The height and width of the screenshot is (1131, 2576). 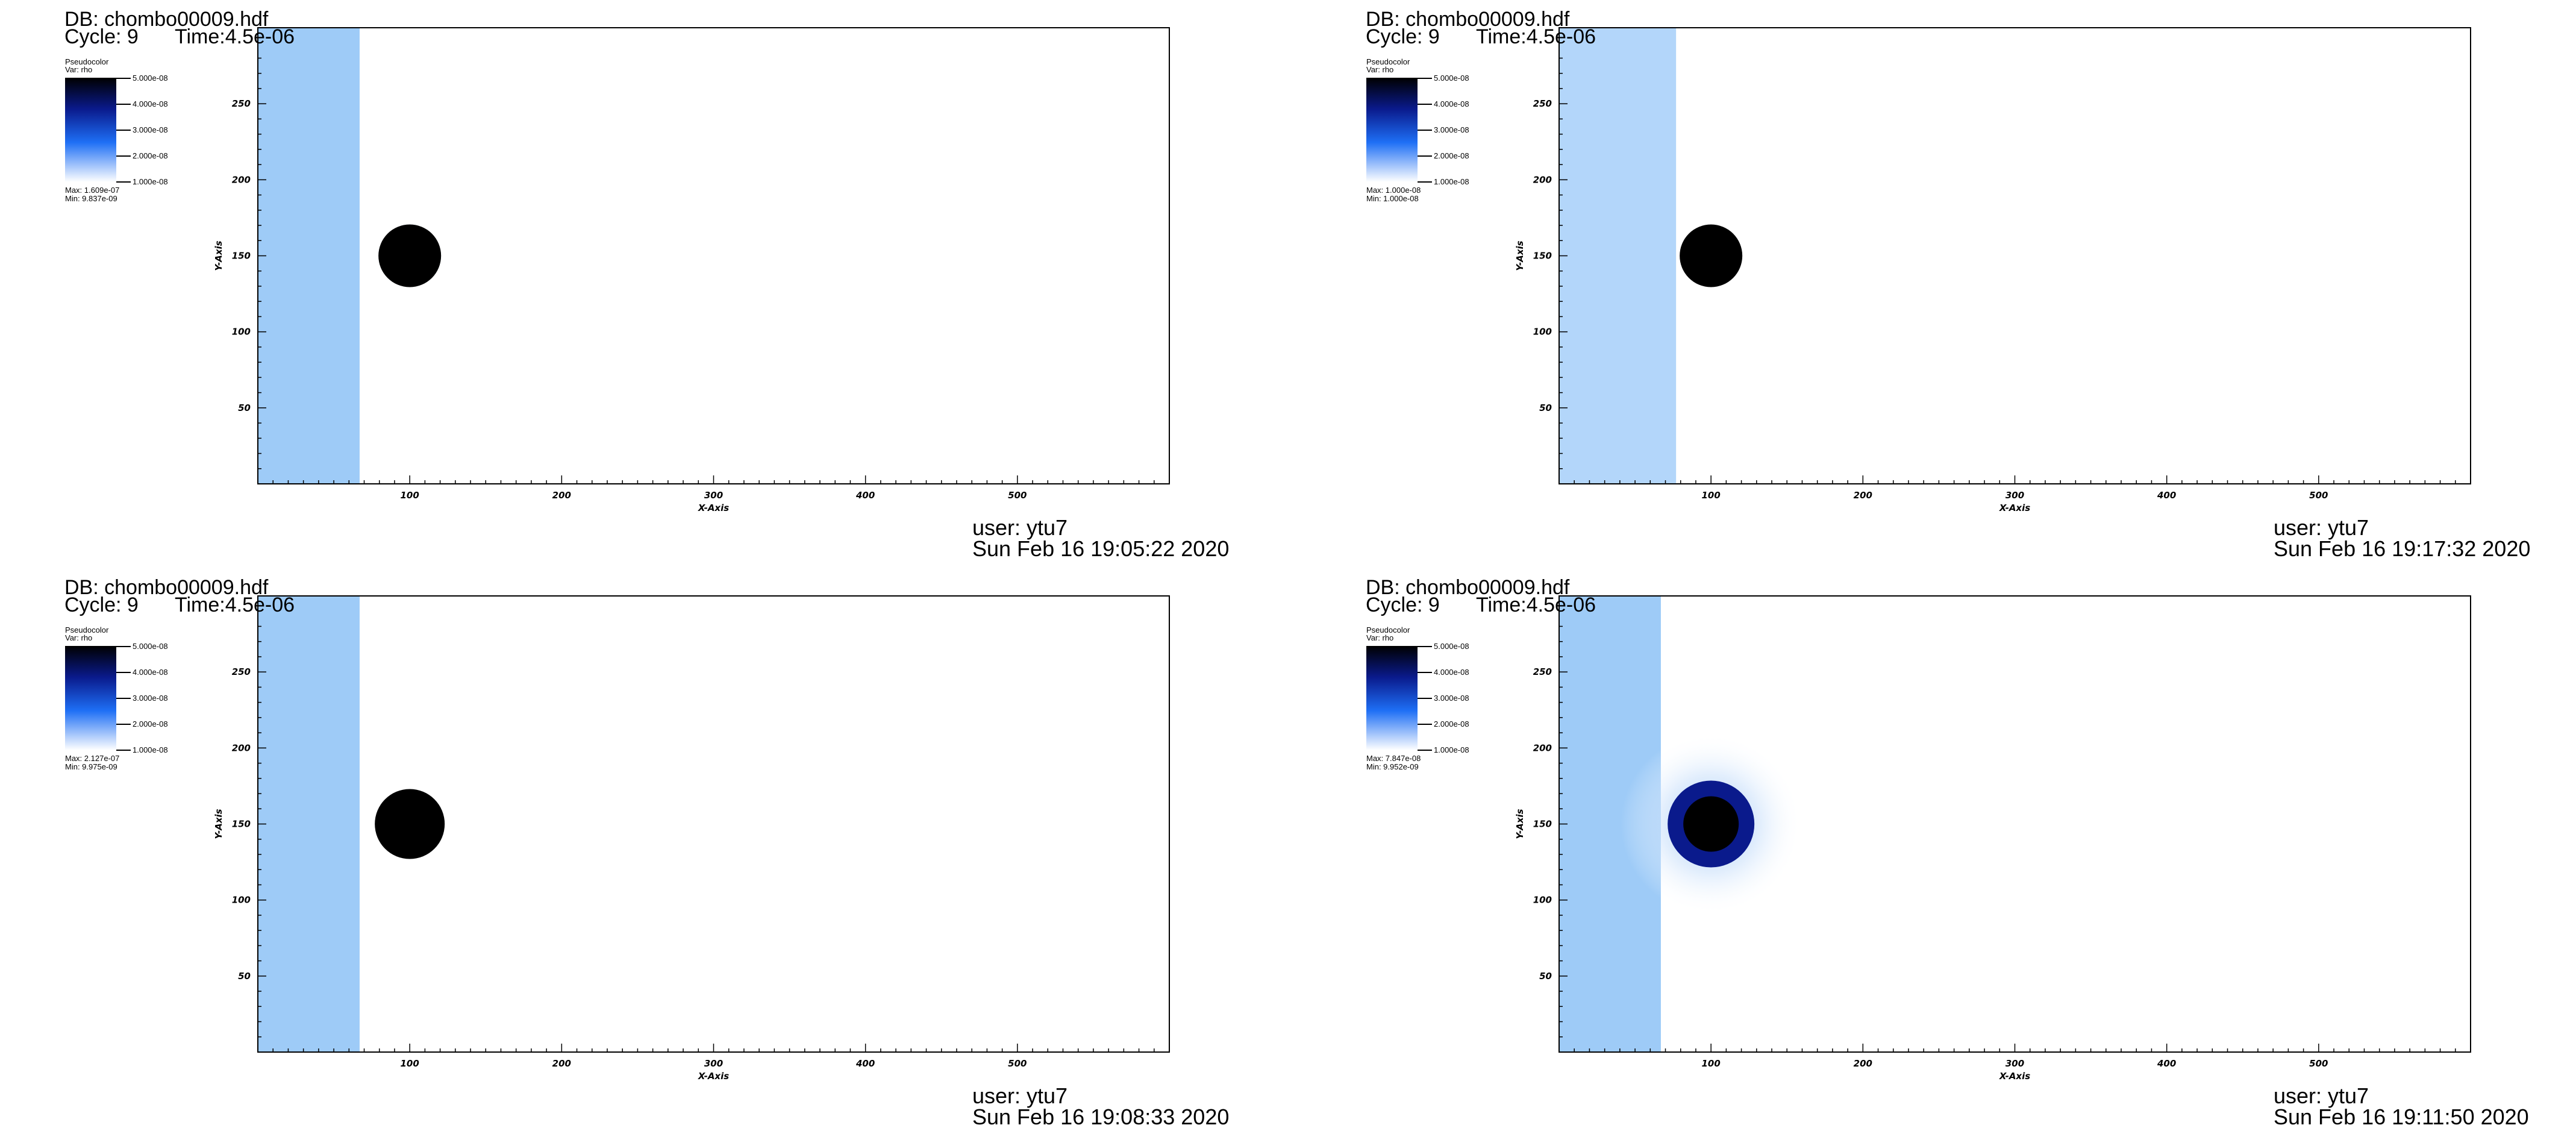 I want to click on legend-max: Max: 1.000e-08, so click(x=1394, y=190).